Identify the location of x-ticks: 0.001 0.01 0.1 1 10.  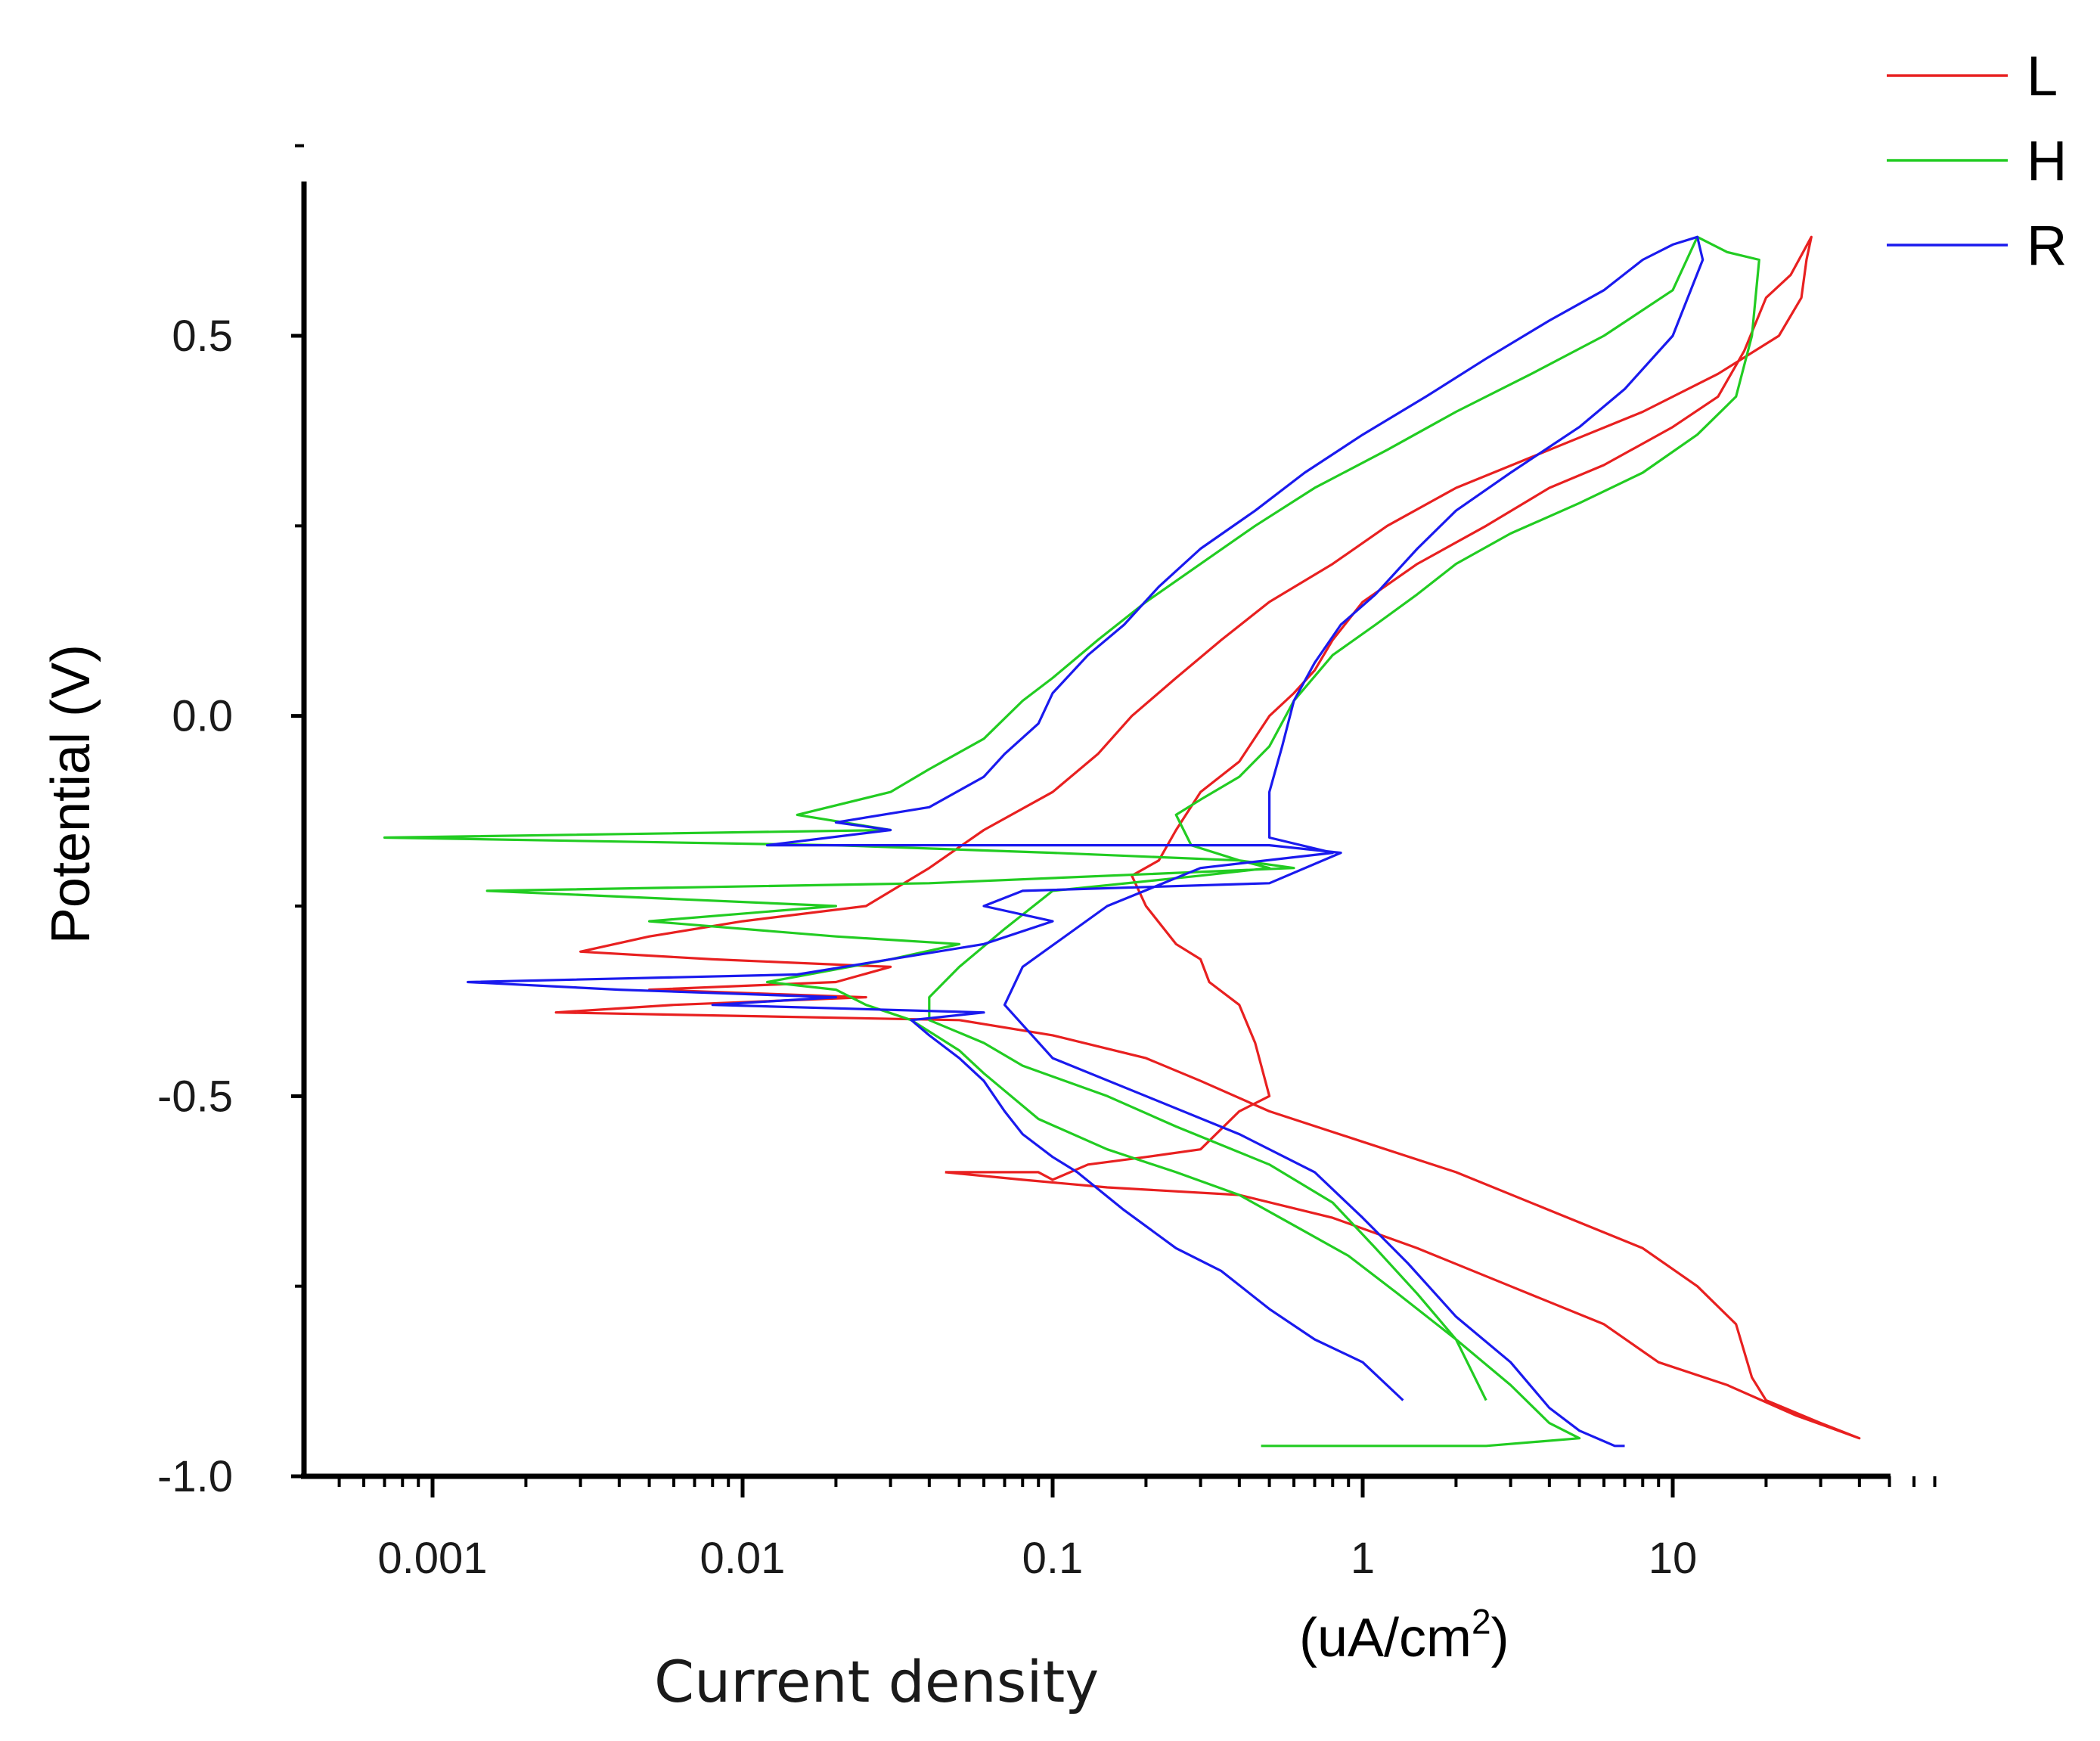
(1137, 1529).